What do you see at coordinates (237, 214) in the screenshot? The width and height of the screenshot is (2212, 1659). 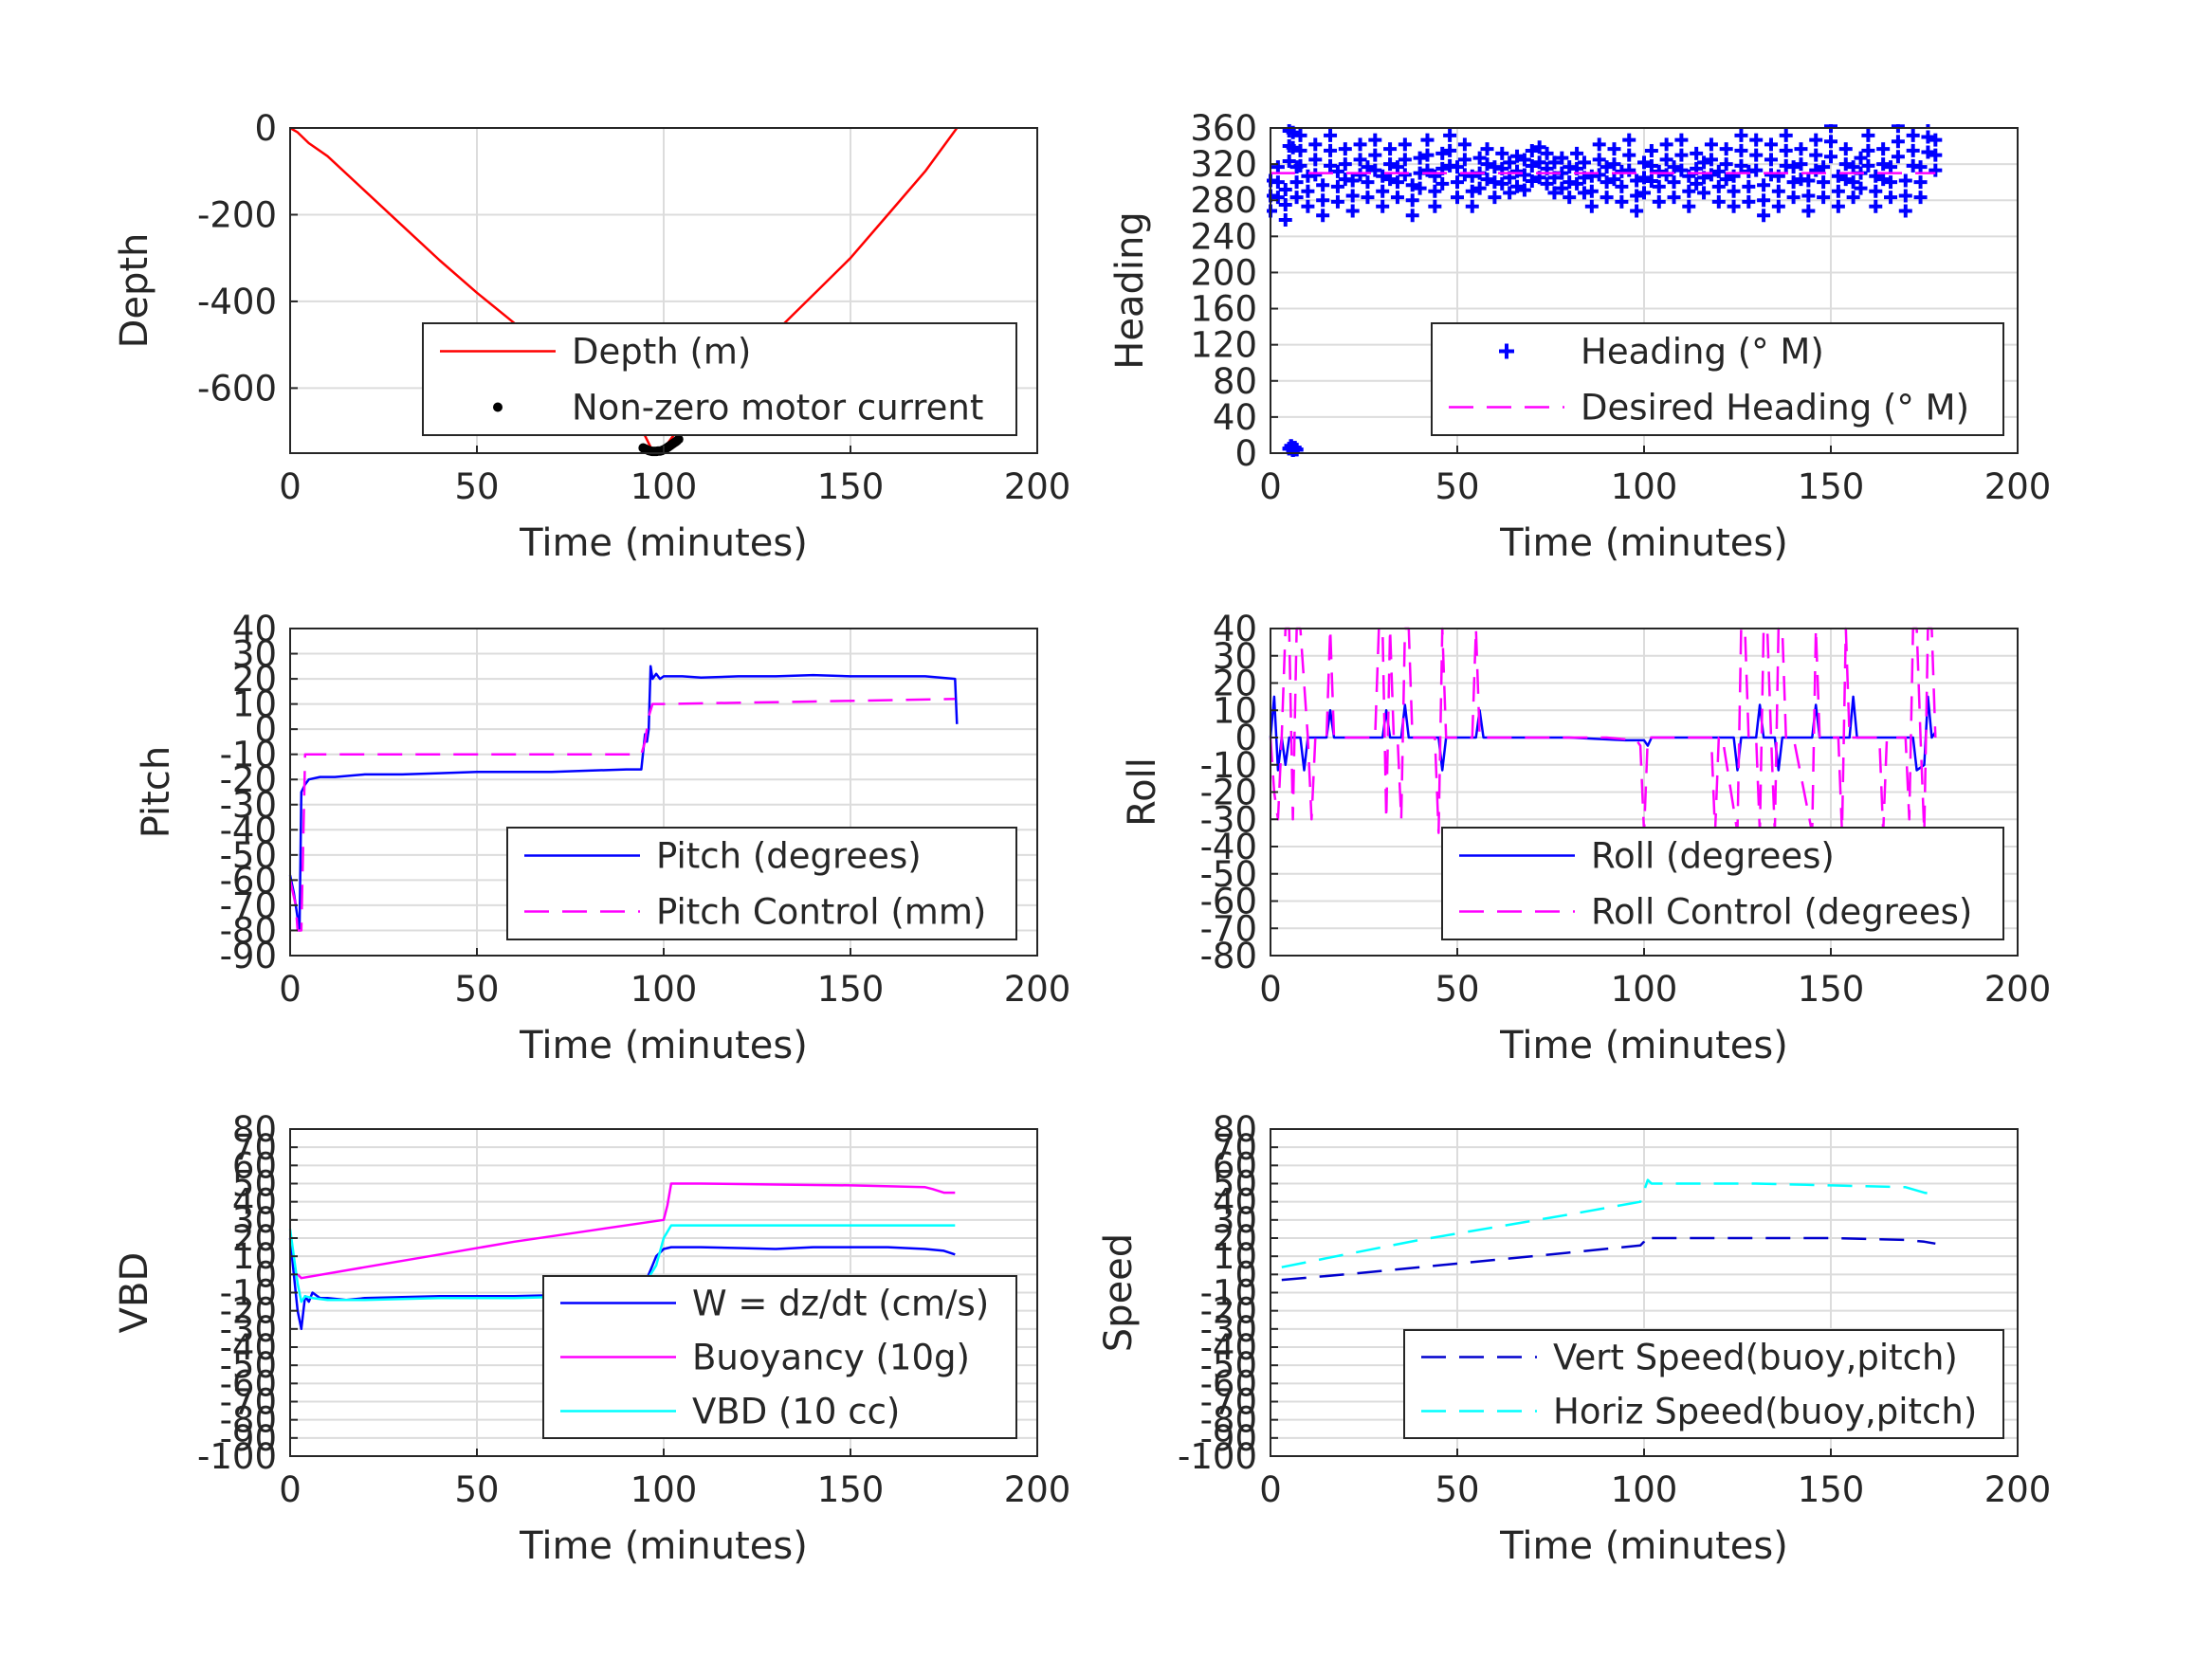 I see `y-tick-label: -200` at bounding box center [237, 214].